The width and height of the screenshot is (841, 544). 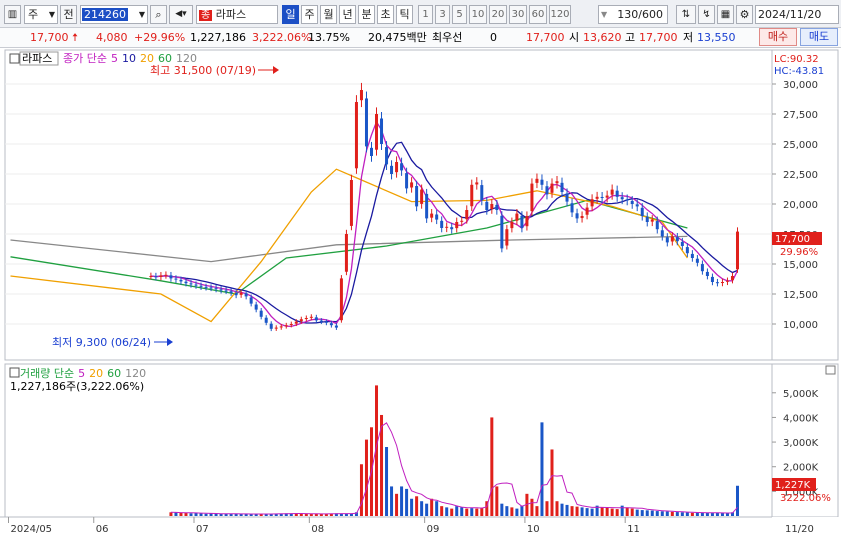 I want to click on period-tab: 초, so click(x=385, y=14).